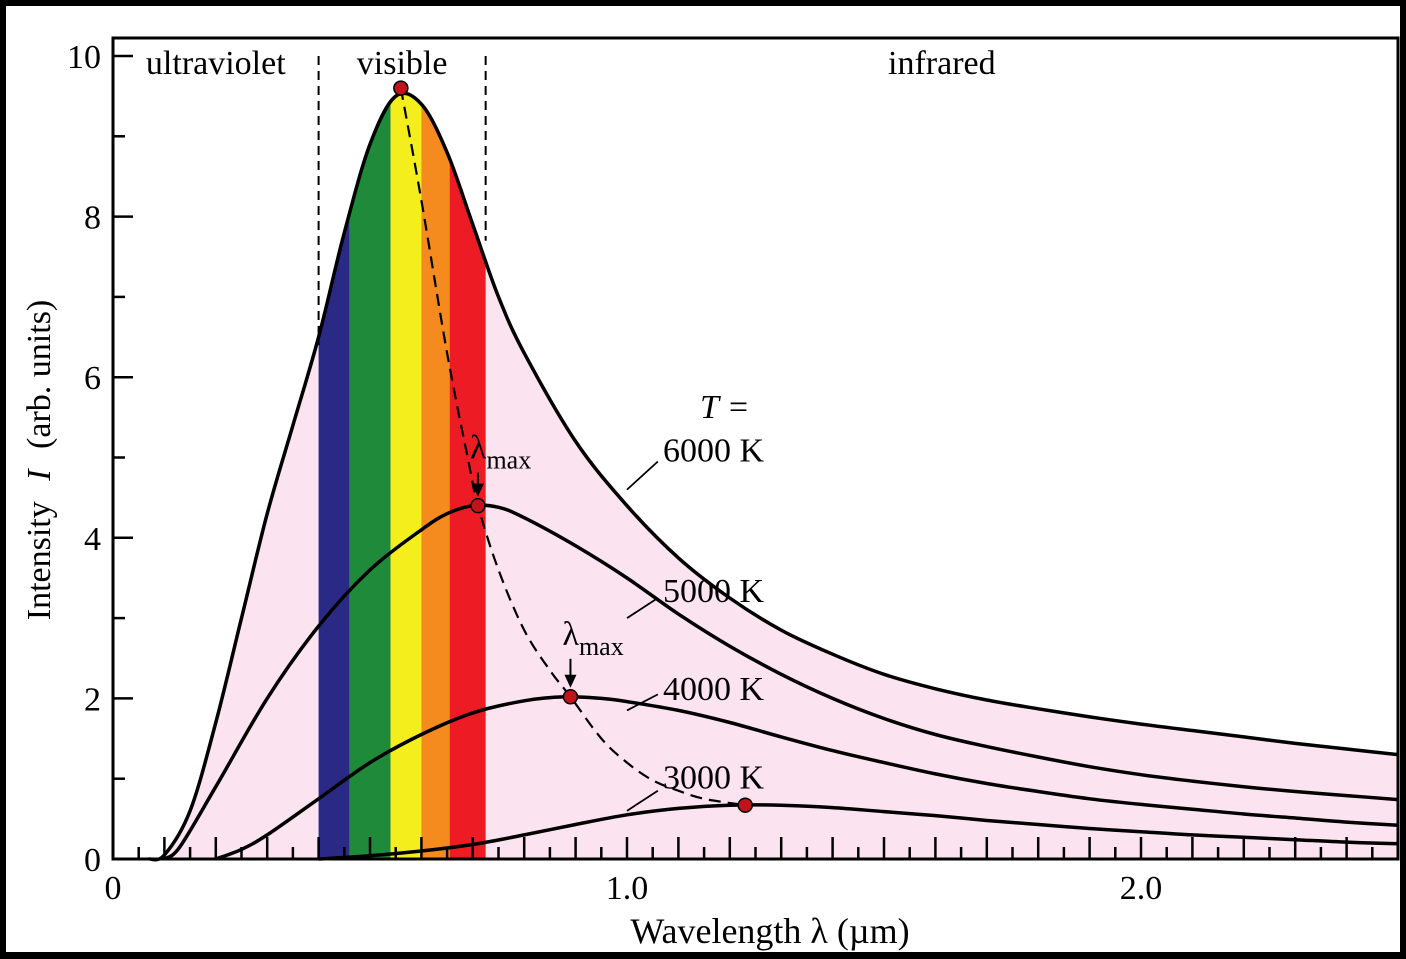 This screenshot has width=1406, height=959. I want to click on y-axis-label: Intensity I (arb. units), so click(39, 460).